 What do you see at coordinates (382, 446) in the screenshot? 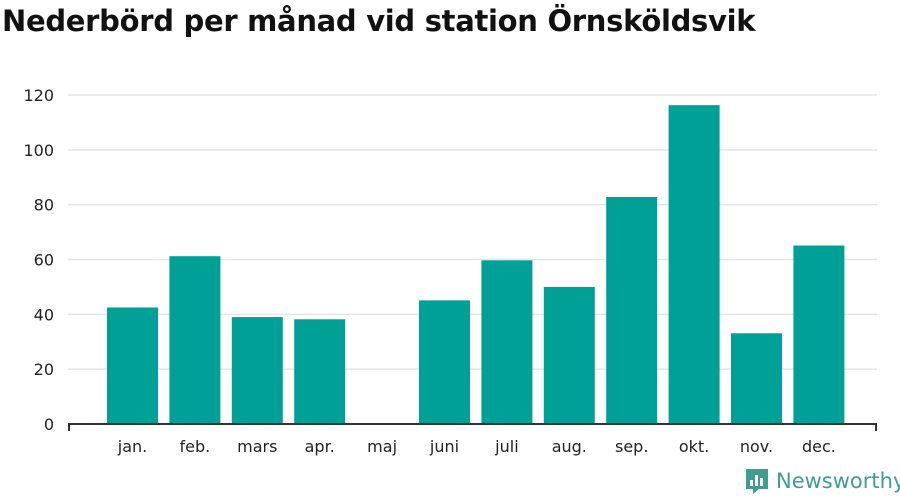
I see `x-tick-label: maj` at bounding box center [382, 446].